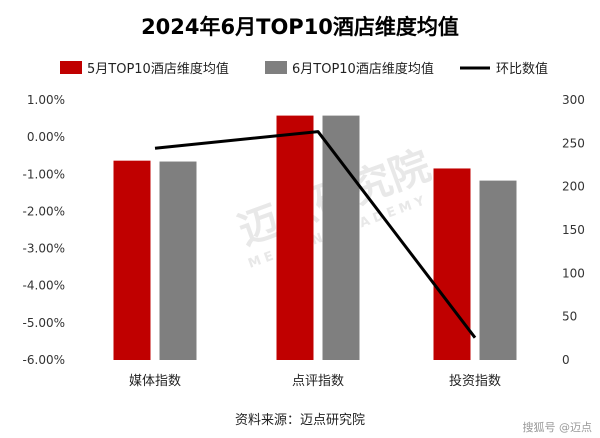 The width and height of the screenshot is (600, 438). I want to click on right-axis-tick-label: 150, so click(573, 230).